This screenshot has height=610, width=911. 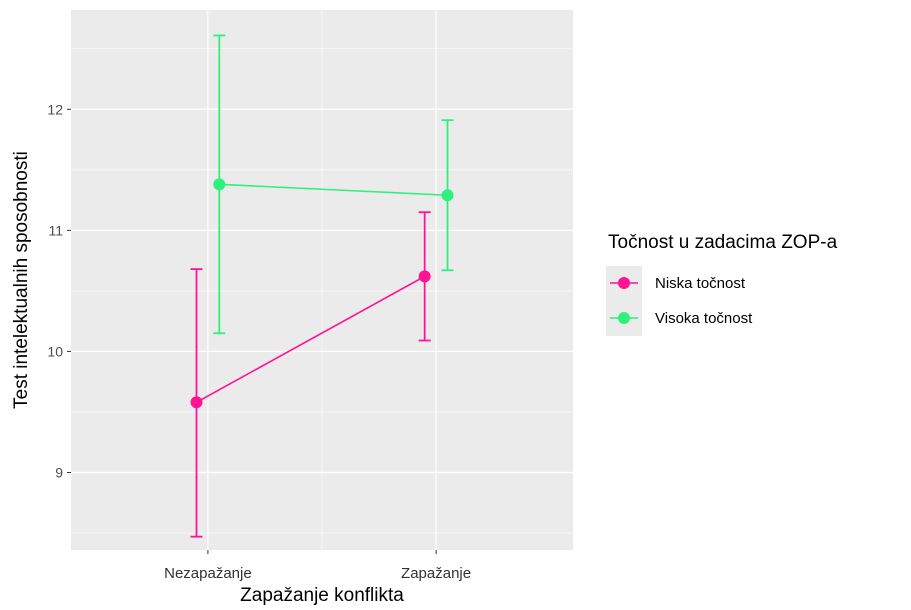 What do you see at coordinates (317, 566) in the screenshot?
I see `x-axis: Nezapažanje Zapažanje` at bounding box center [317, 566].